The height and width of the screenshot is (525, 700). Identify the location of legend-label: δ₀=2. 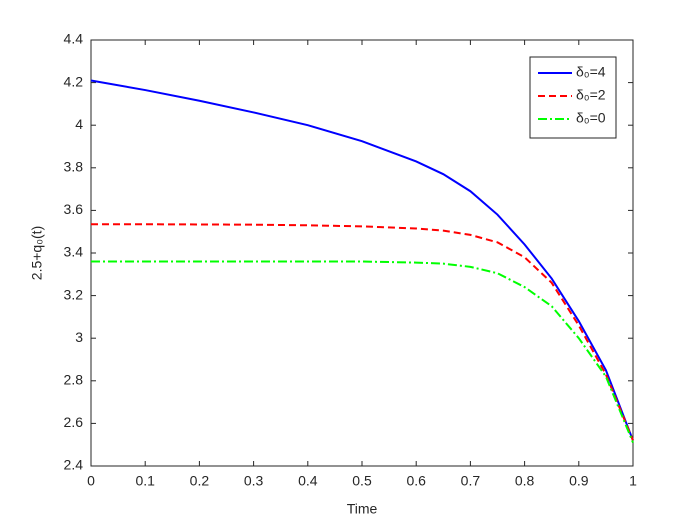
(591, 95).